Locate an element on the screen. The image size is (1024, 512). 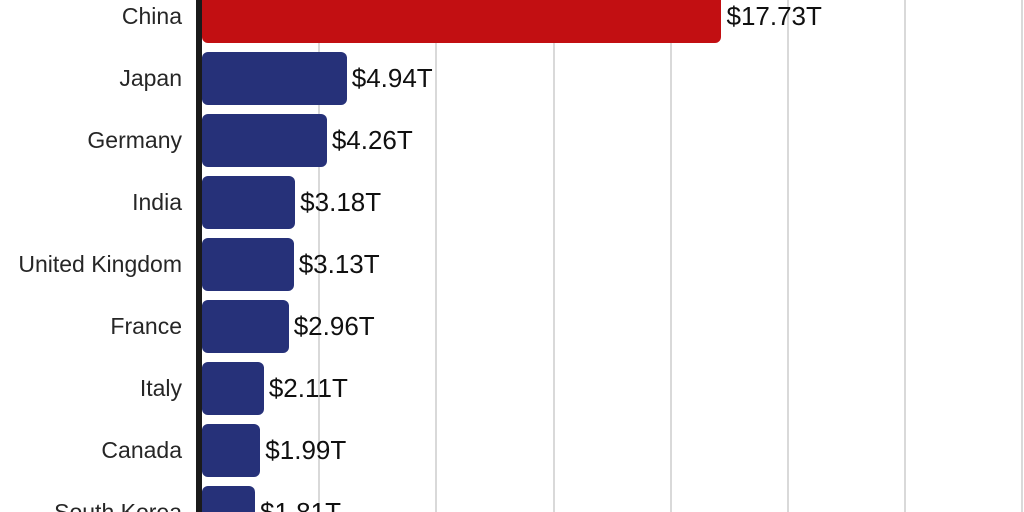
gridline-12T is located at coordinates (553, 256).